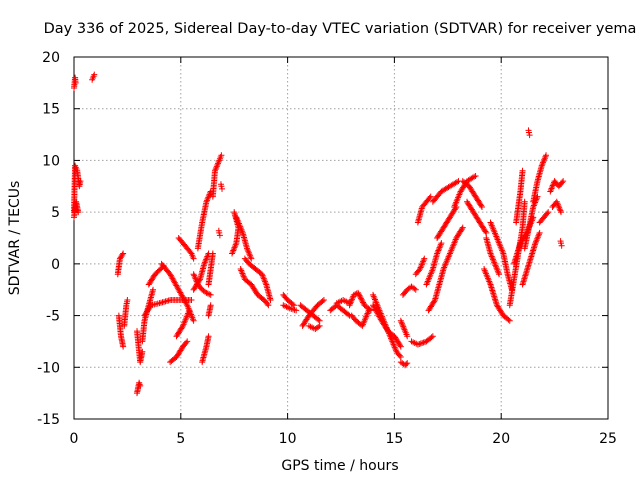 This screenshot has width=640, height=480. What do you see at coordinates (15, 238) in the screenshot?
I see `y-axis-label: SDTVAR / TECUs` at bounding box center [15, 238].